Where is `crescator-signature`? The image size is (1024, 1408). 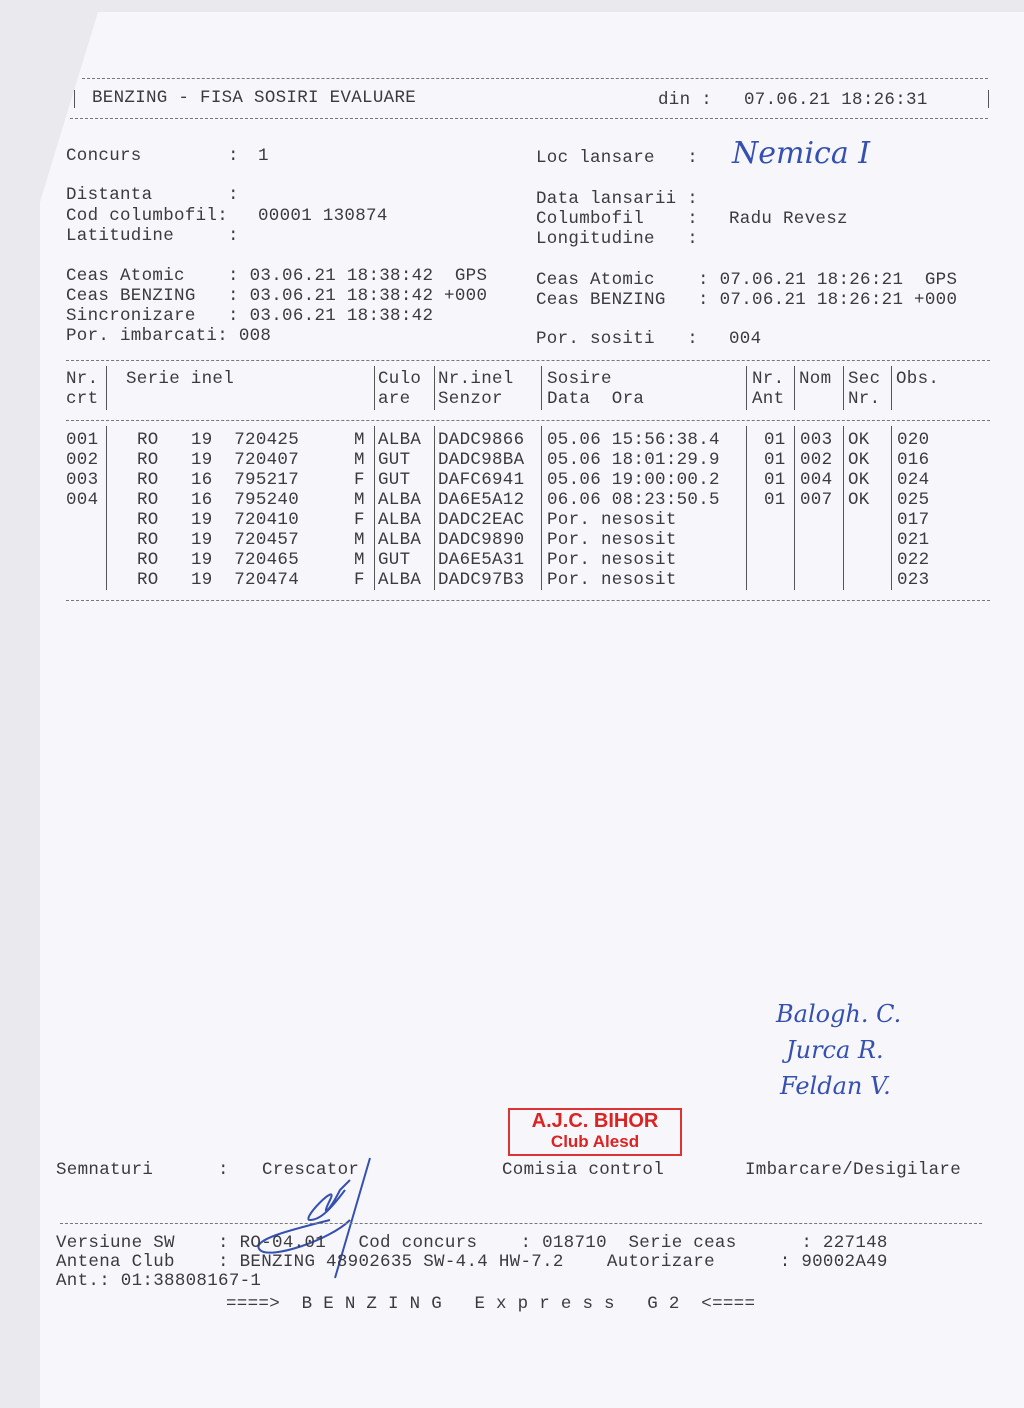 crescator-signature is located at coordinates (314, 1218).